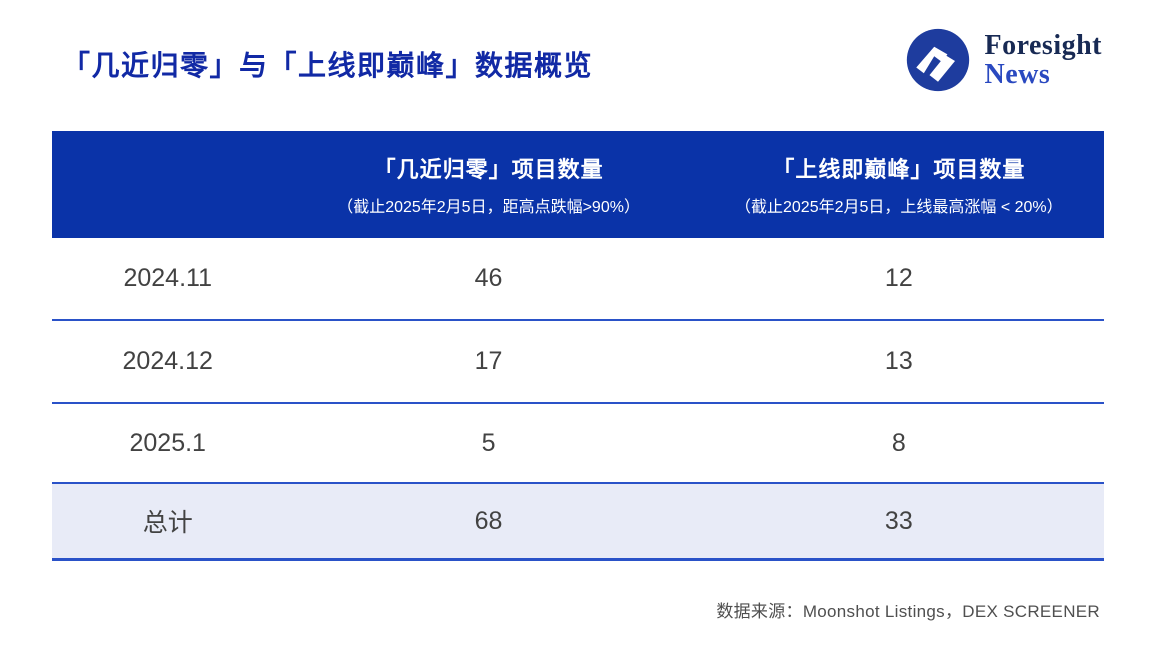 This screenshot has height=648, width=1152. I want to click on foresight-logo-icon, so click(938, 60).